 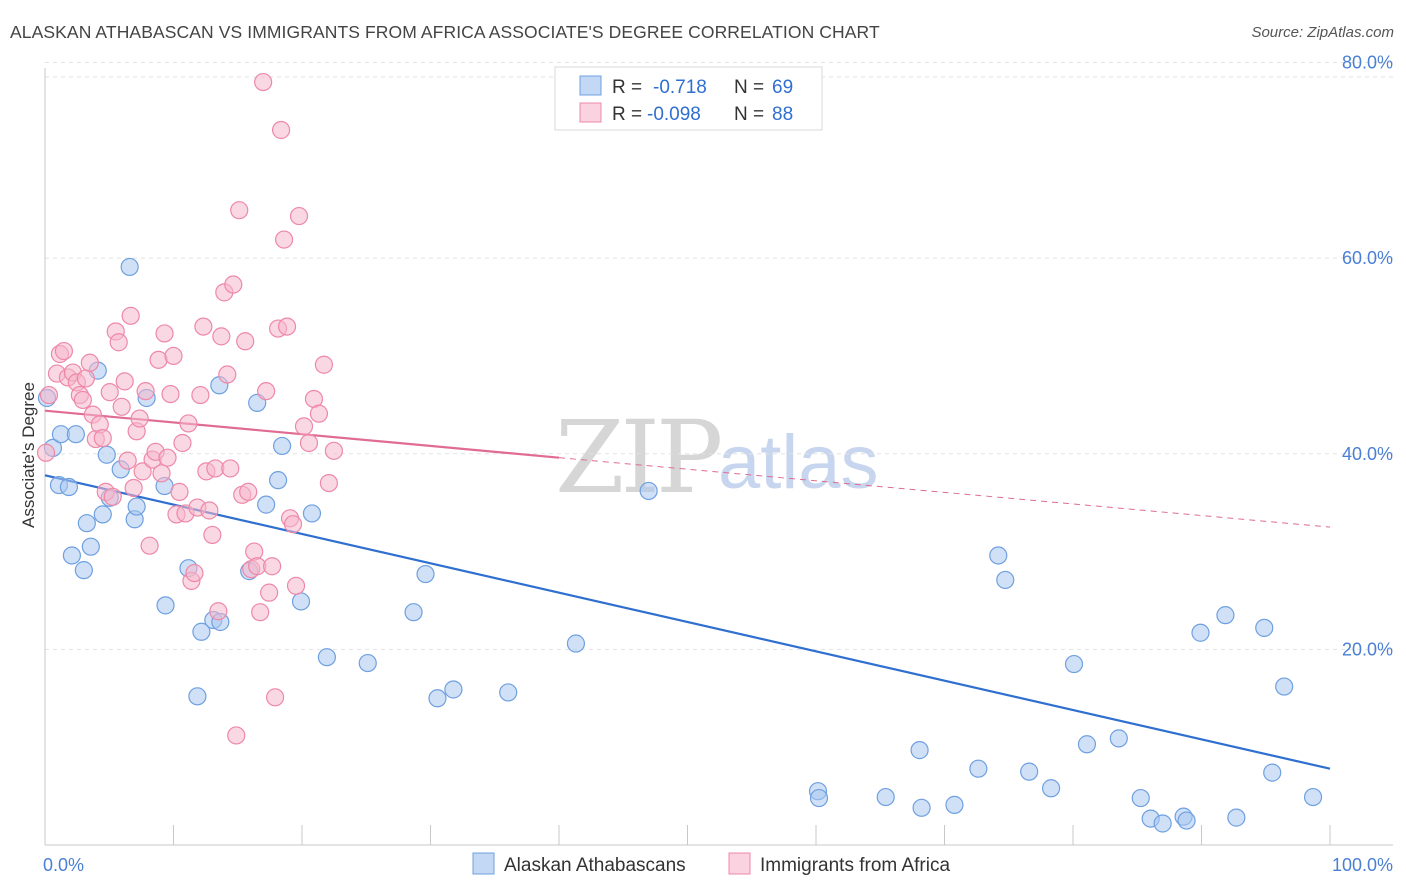 I want to click on x-tick-labels: 0.0% 100.0%, so click(x=718, y=865).